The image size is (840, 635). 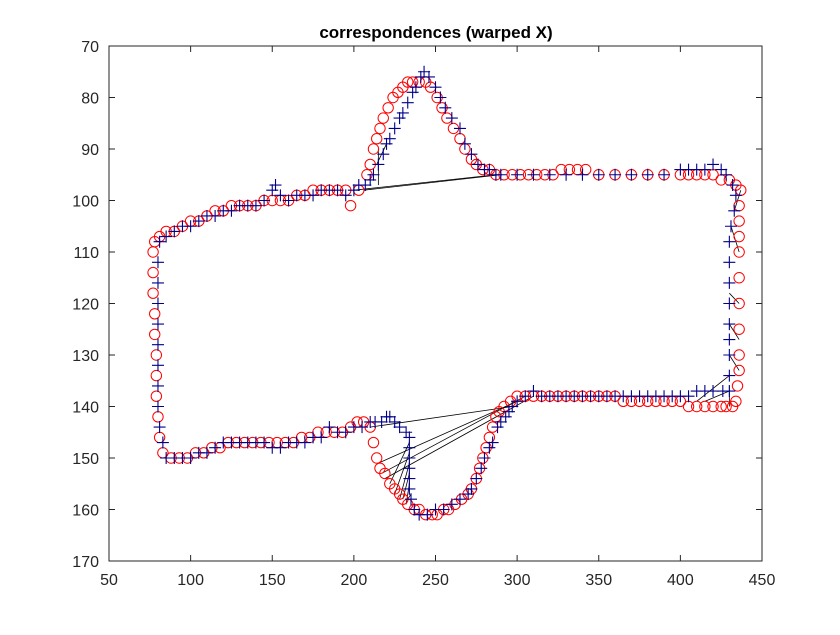 I want to click on y-tick-label: 140, so click(x=85, y=408).